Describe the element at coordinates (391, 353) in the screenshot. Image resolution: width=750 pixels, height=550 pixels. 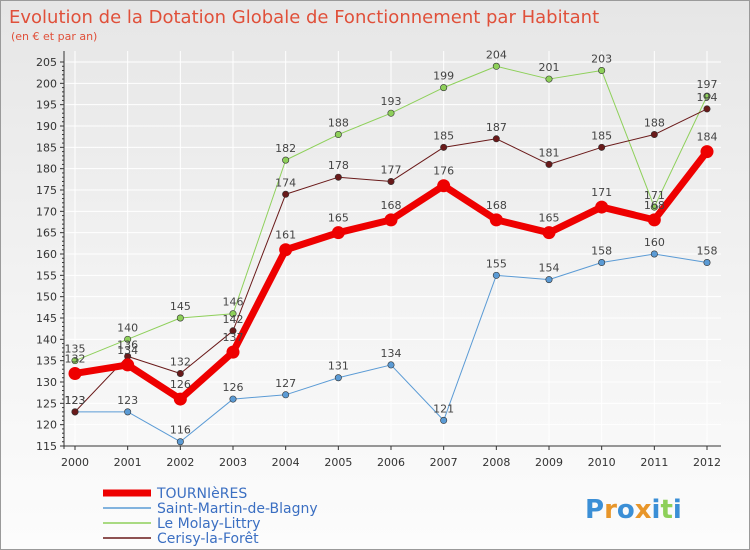
I see `data-label: 134` at that location.